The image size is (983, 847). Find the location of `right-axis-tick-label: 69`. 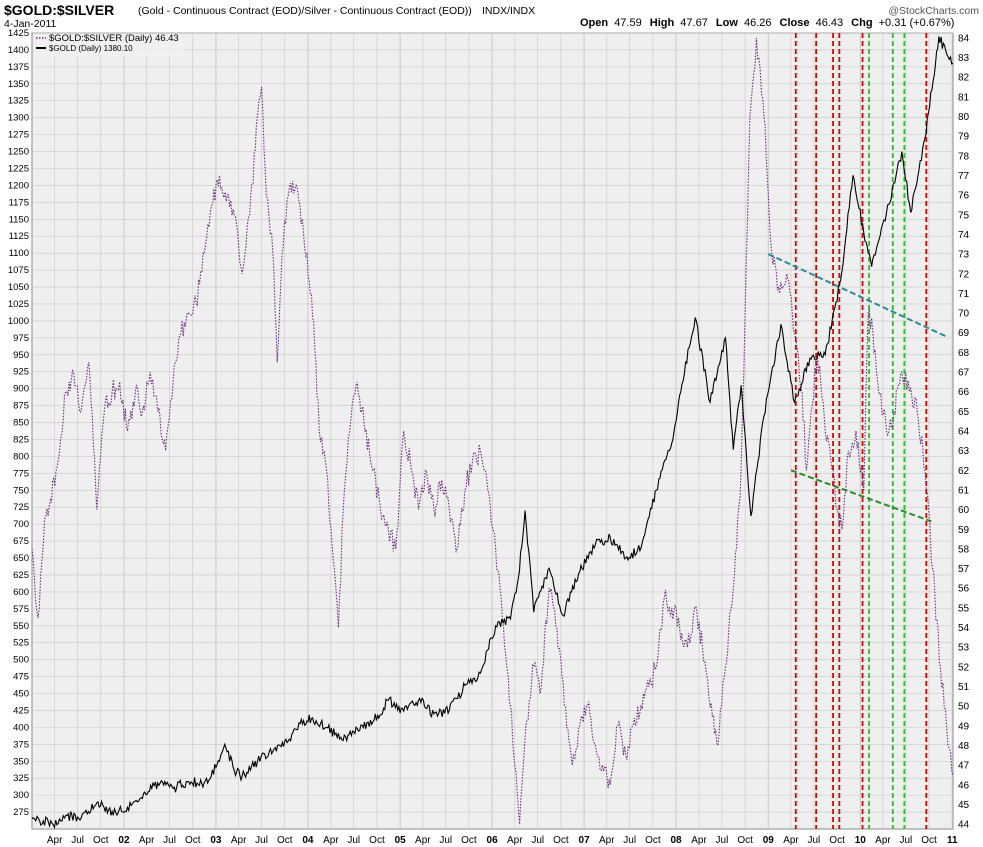

right-axis-tick-label: 69 is located at coordinates (964, 333).